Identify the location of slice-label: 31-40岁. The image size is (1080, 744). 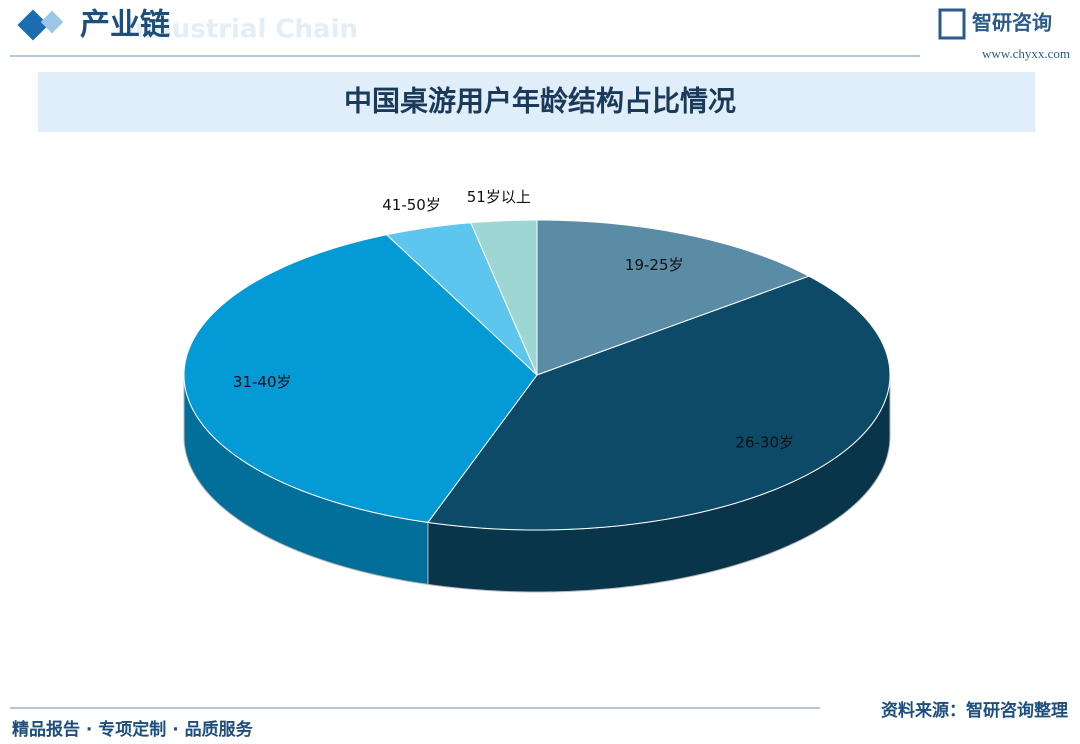
(262, 382).